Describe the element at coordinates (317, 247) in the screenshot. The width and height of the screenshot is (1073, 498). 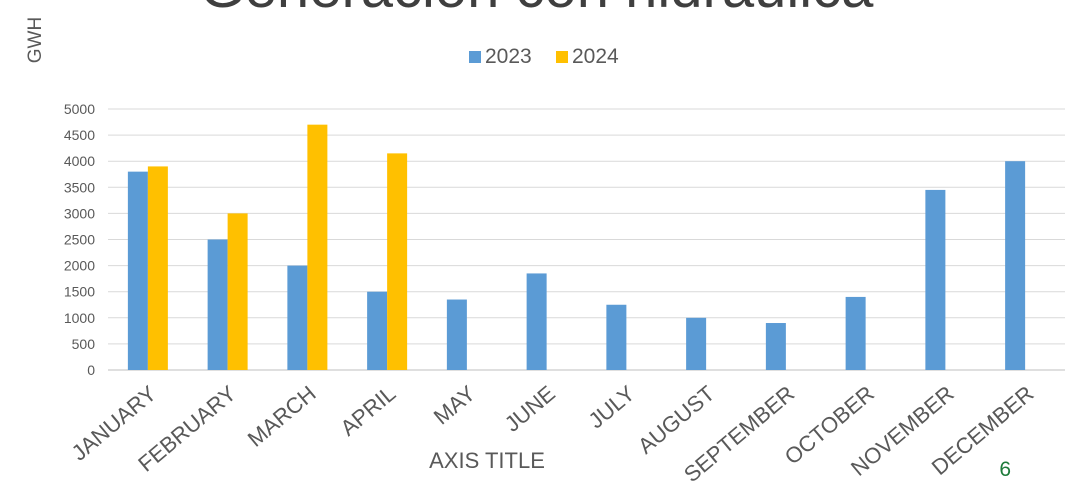
I see `bar-2024-march` at that location.